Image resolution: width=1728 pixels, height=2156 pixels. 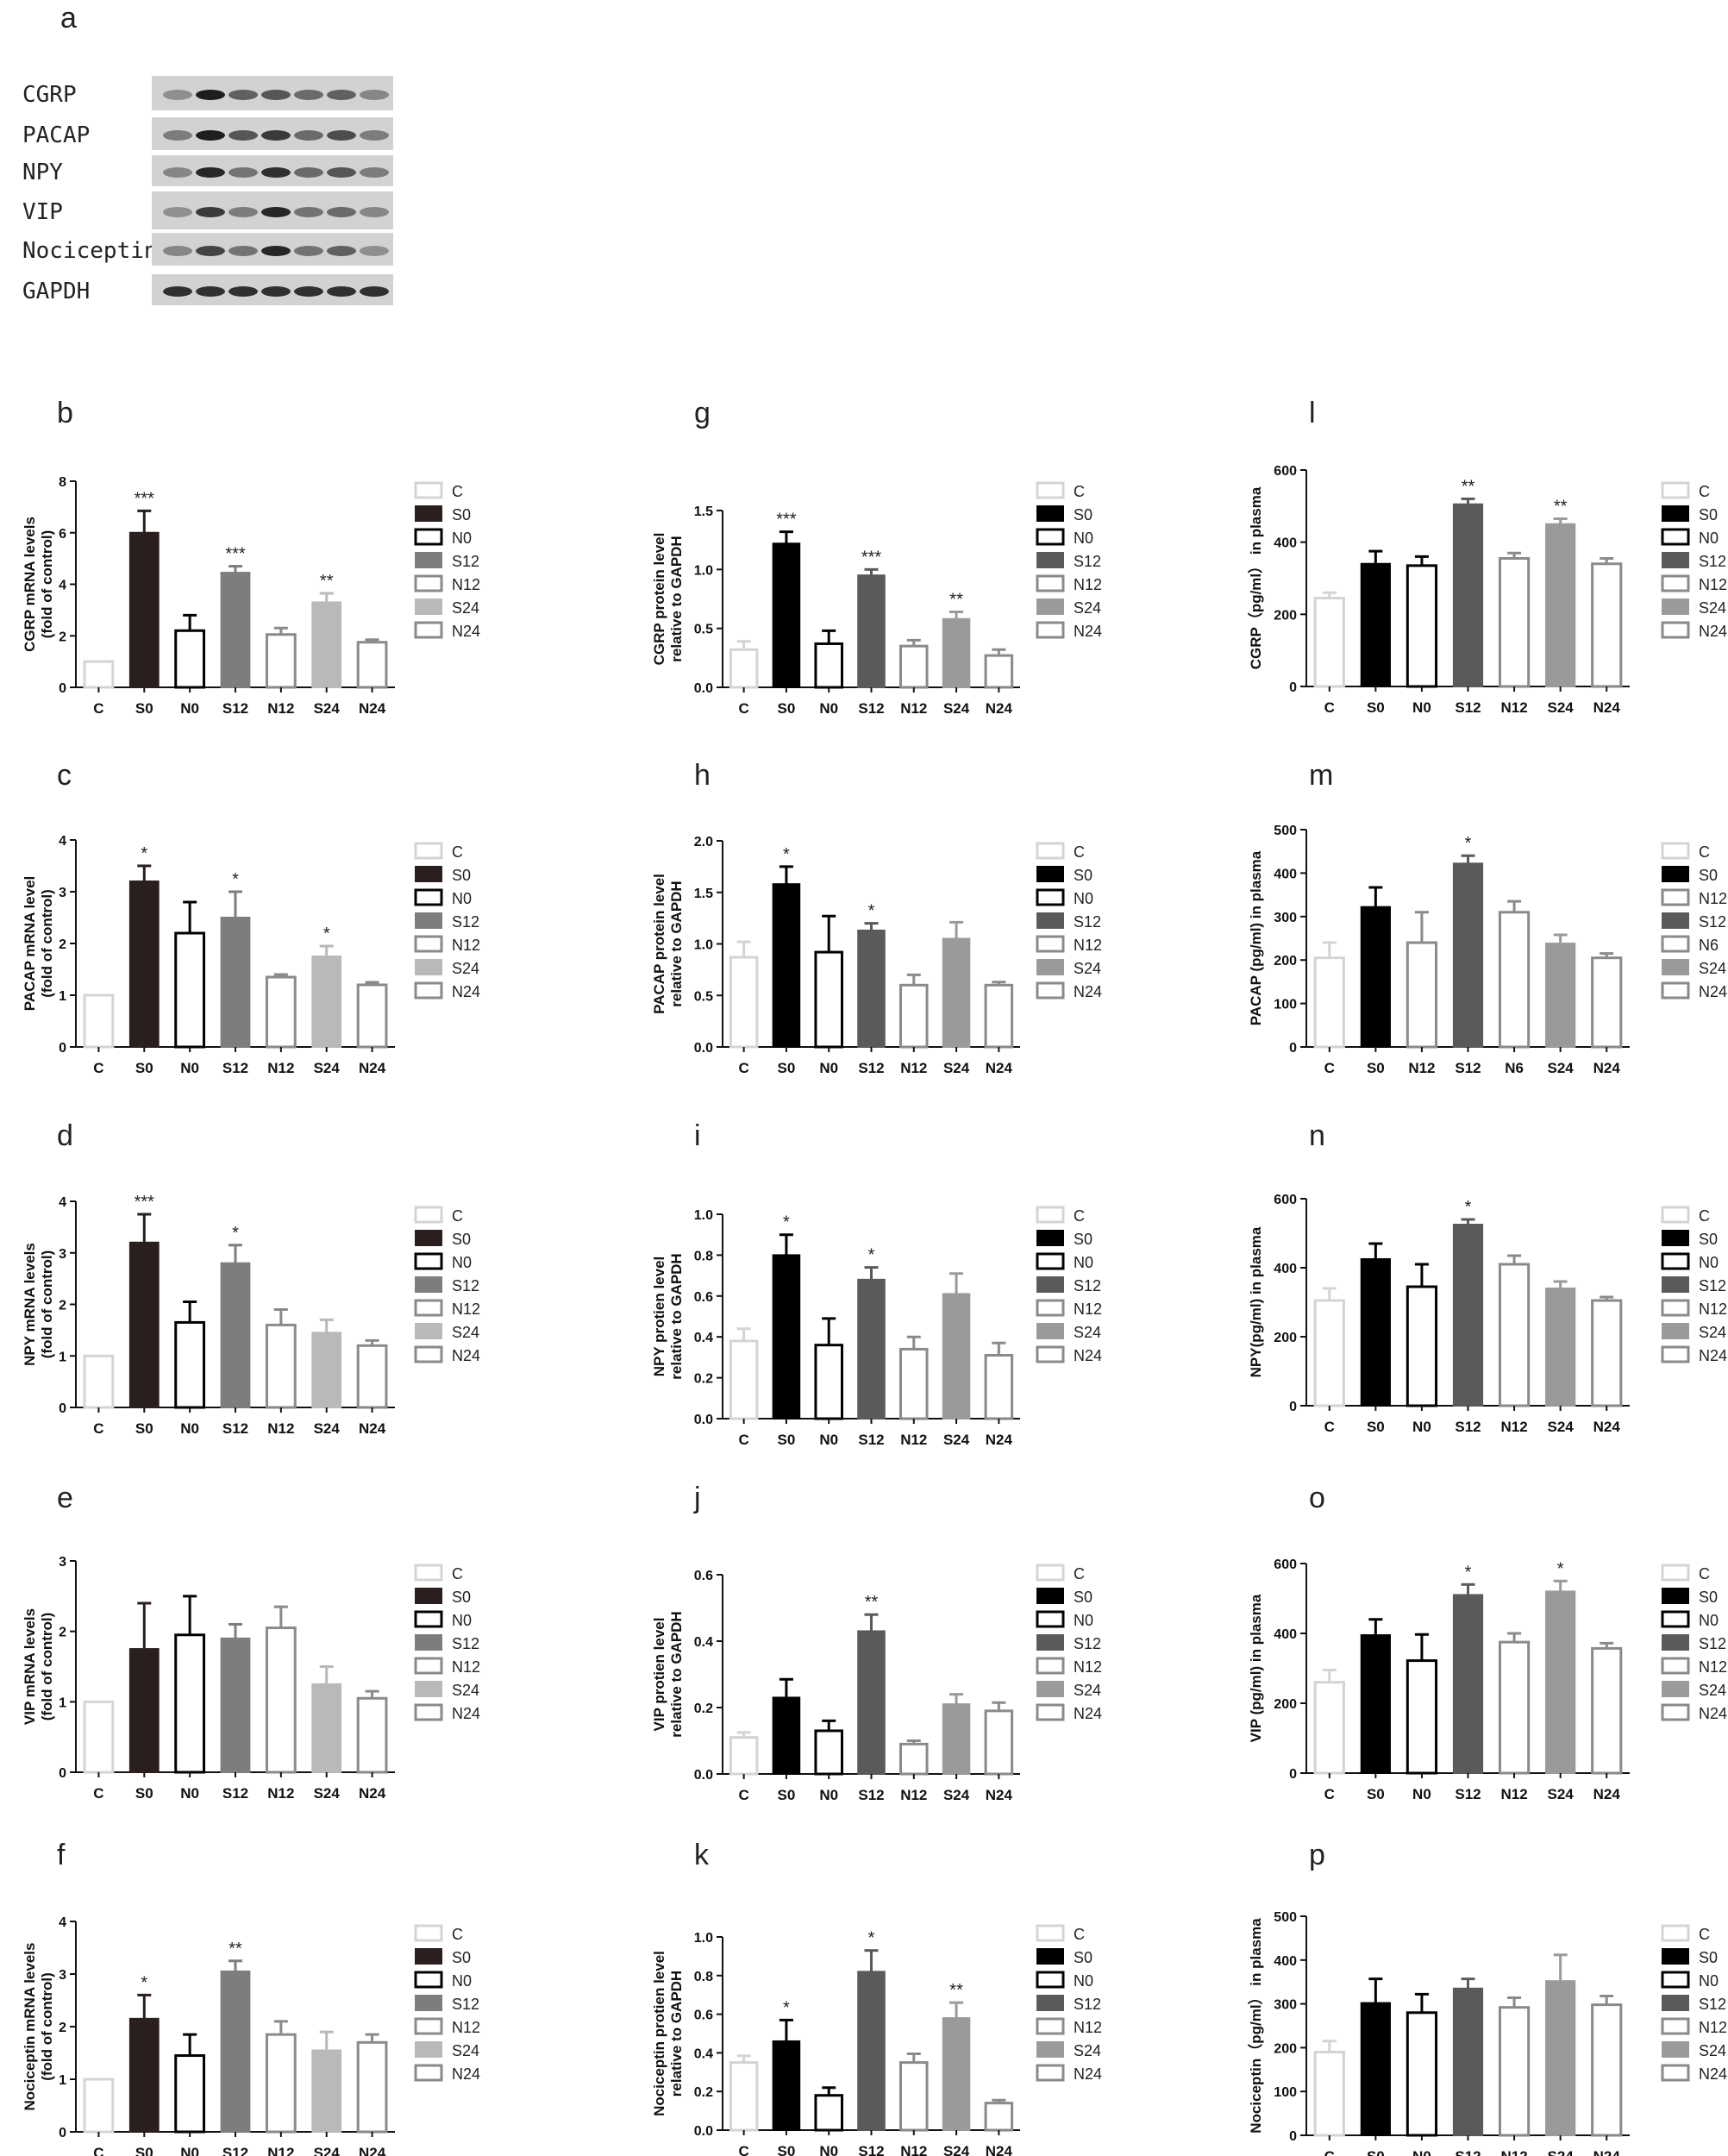 I want to click on y-axis-label-line: relative to GAPDH, so click(x=676, y=1674).